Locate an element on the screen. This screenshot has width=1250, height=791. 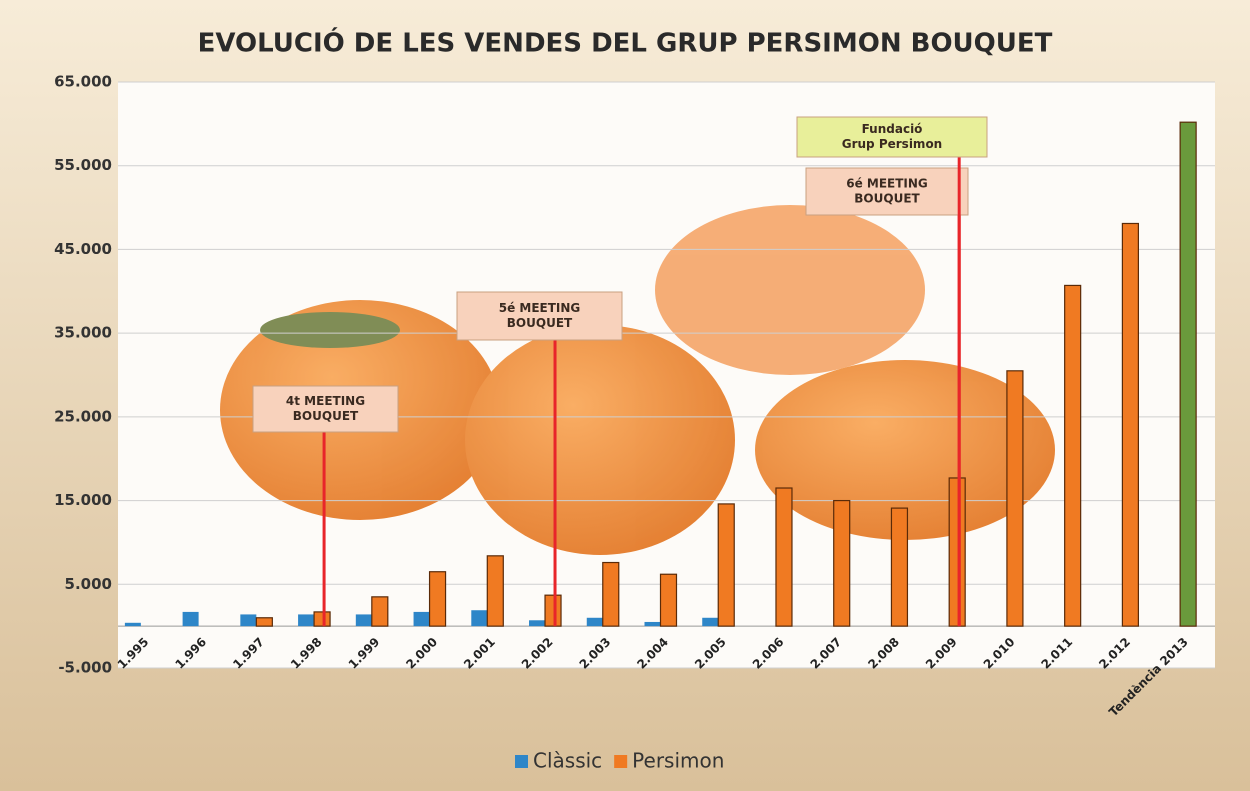
y-tick-label: 25.000 is located at coordinates (83, 416).